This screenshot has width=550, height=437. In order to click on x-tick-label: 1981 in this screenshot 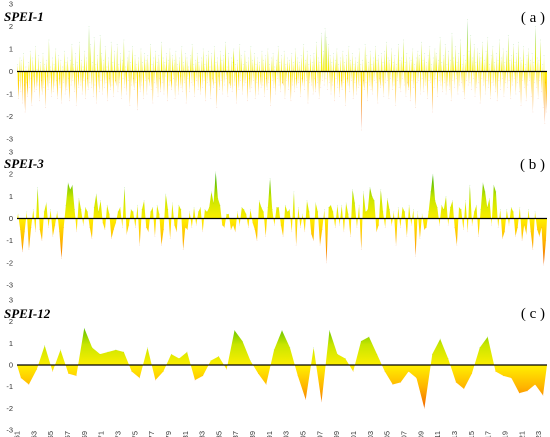, I will do `click(185, 434)`.